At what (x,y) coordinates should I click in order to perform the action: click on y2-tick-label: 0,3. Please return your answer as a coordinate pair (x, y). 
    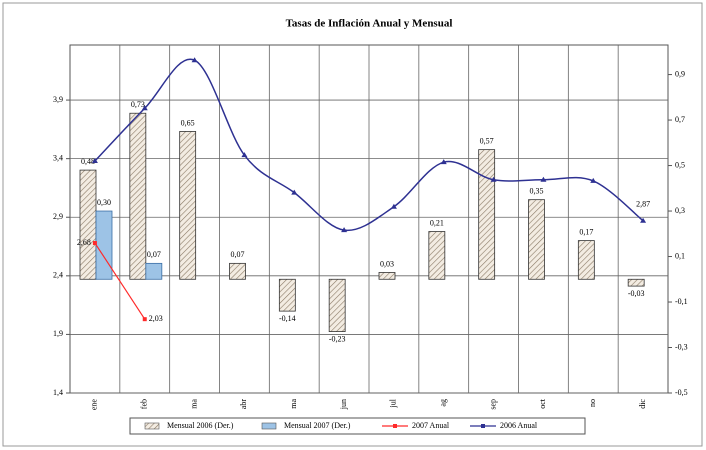
    Looking at the image, I should click on (680, 210).